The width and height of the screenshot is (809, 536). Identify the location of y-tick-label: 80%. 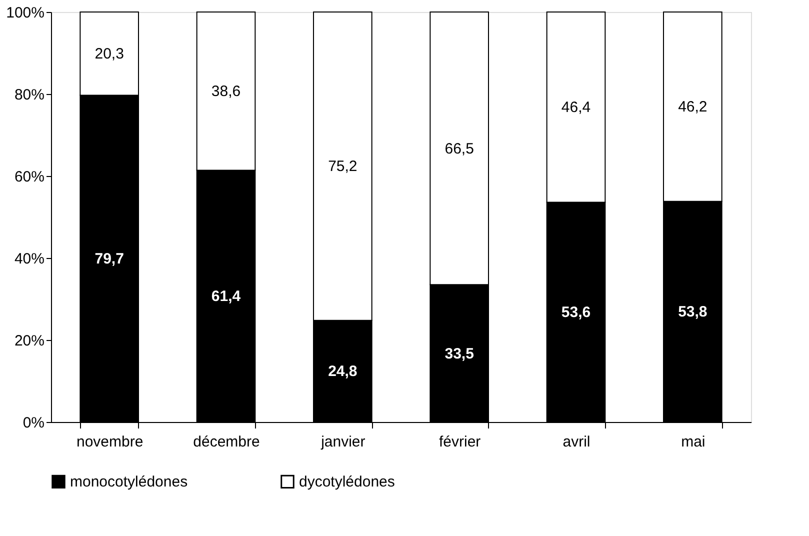
(29, 95).